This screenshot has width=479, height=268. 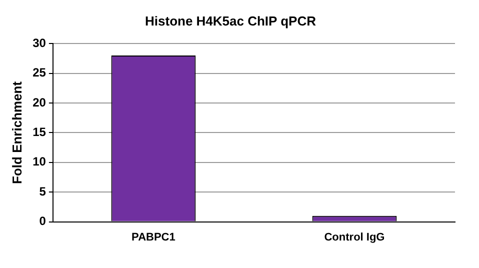 I want to click on y-tick-label: 20, so click(x=39, y=102).